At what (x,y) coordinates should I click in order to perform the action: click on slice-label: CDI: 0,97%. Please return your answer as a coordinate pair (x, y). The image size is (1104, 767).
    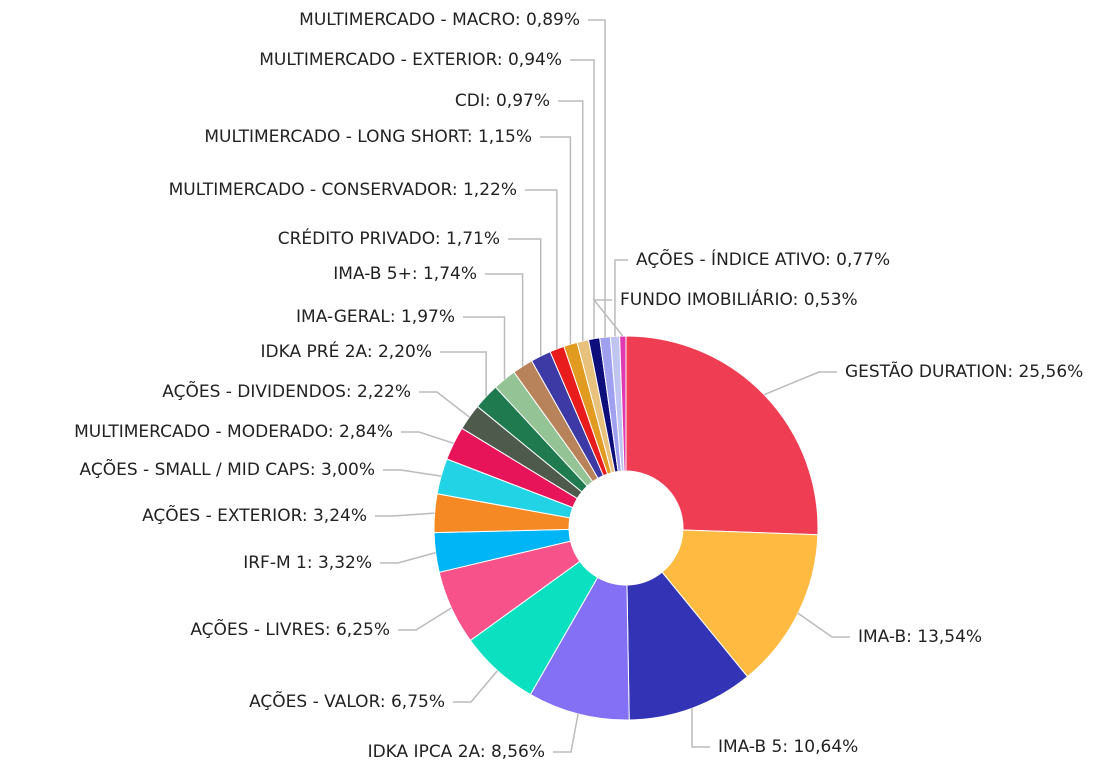
    Looking at the image, I should click on (502, 101).